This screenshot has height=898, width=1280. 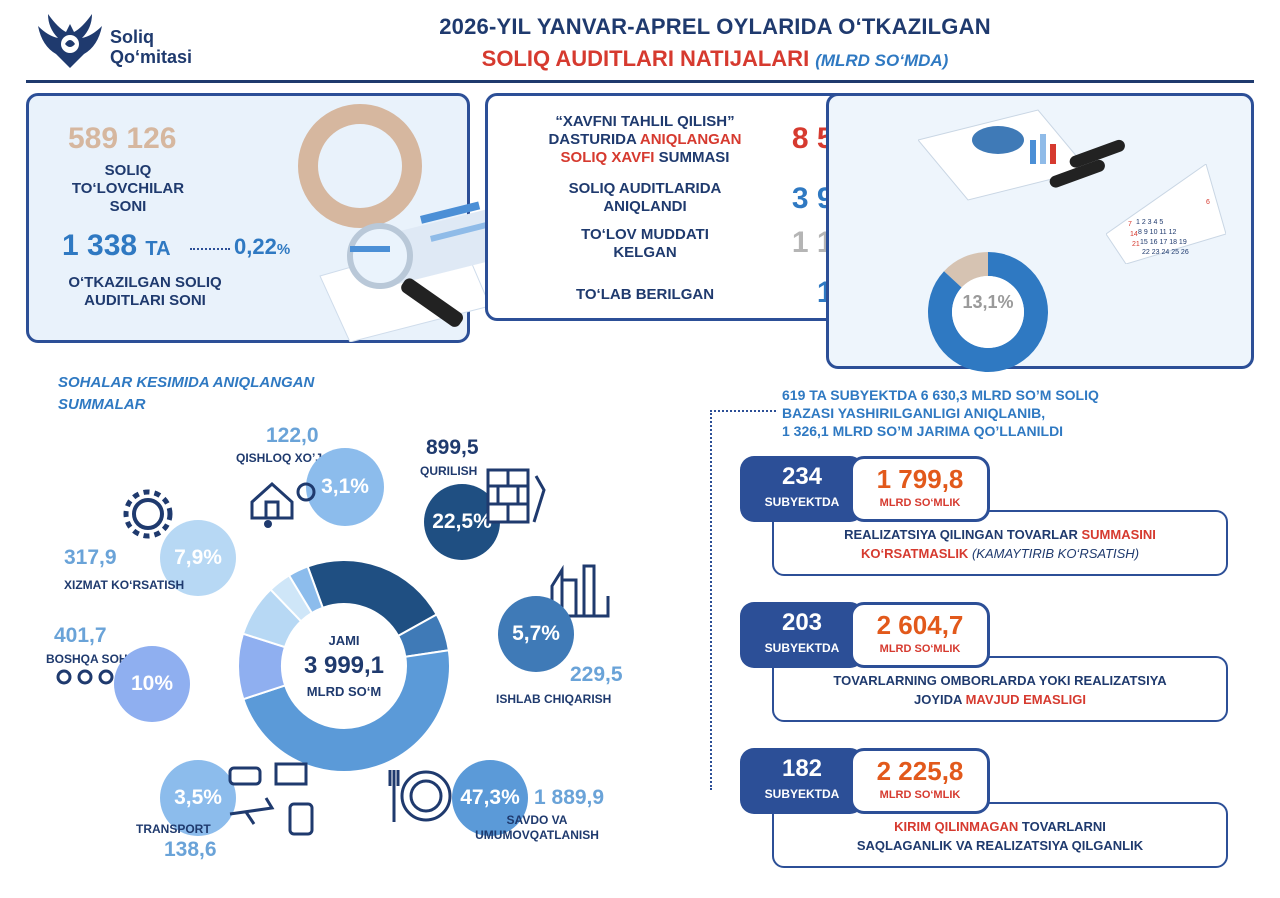 What do you see at coordinates (569, 797) in the screenshot?
I see `sector-trade-value: 1 889,9` at bounding box center [569, 797].